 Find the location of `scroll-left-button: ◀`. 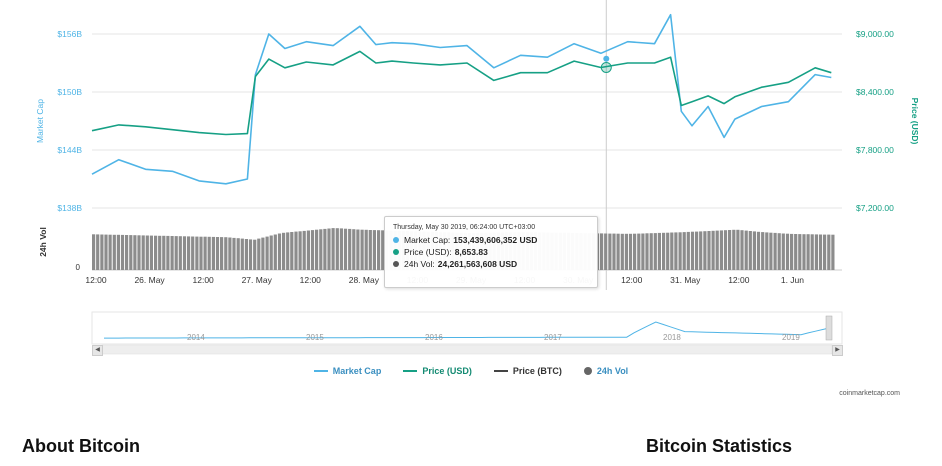

scroll-left-button: ◀ is located at coordinates (97, 350).